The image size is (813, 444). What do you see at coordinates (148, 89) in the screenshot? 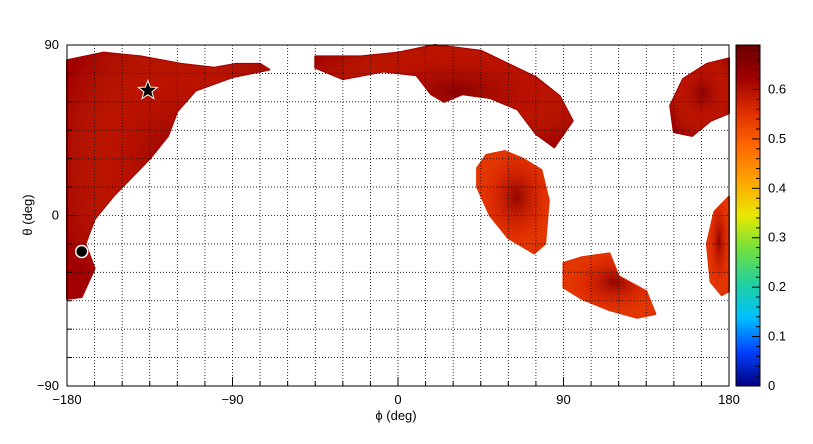
I see `star-marker` at bounding box center [148, 89].